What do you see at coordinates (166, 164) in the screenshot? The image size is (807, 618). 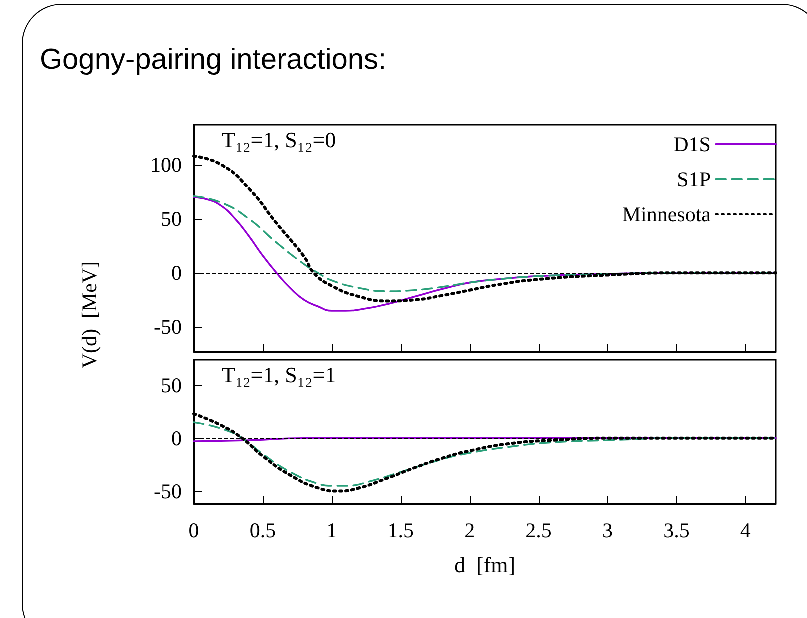 I see `y-tick-label: 100` at bounding box center [166, 164].